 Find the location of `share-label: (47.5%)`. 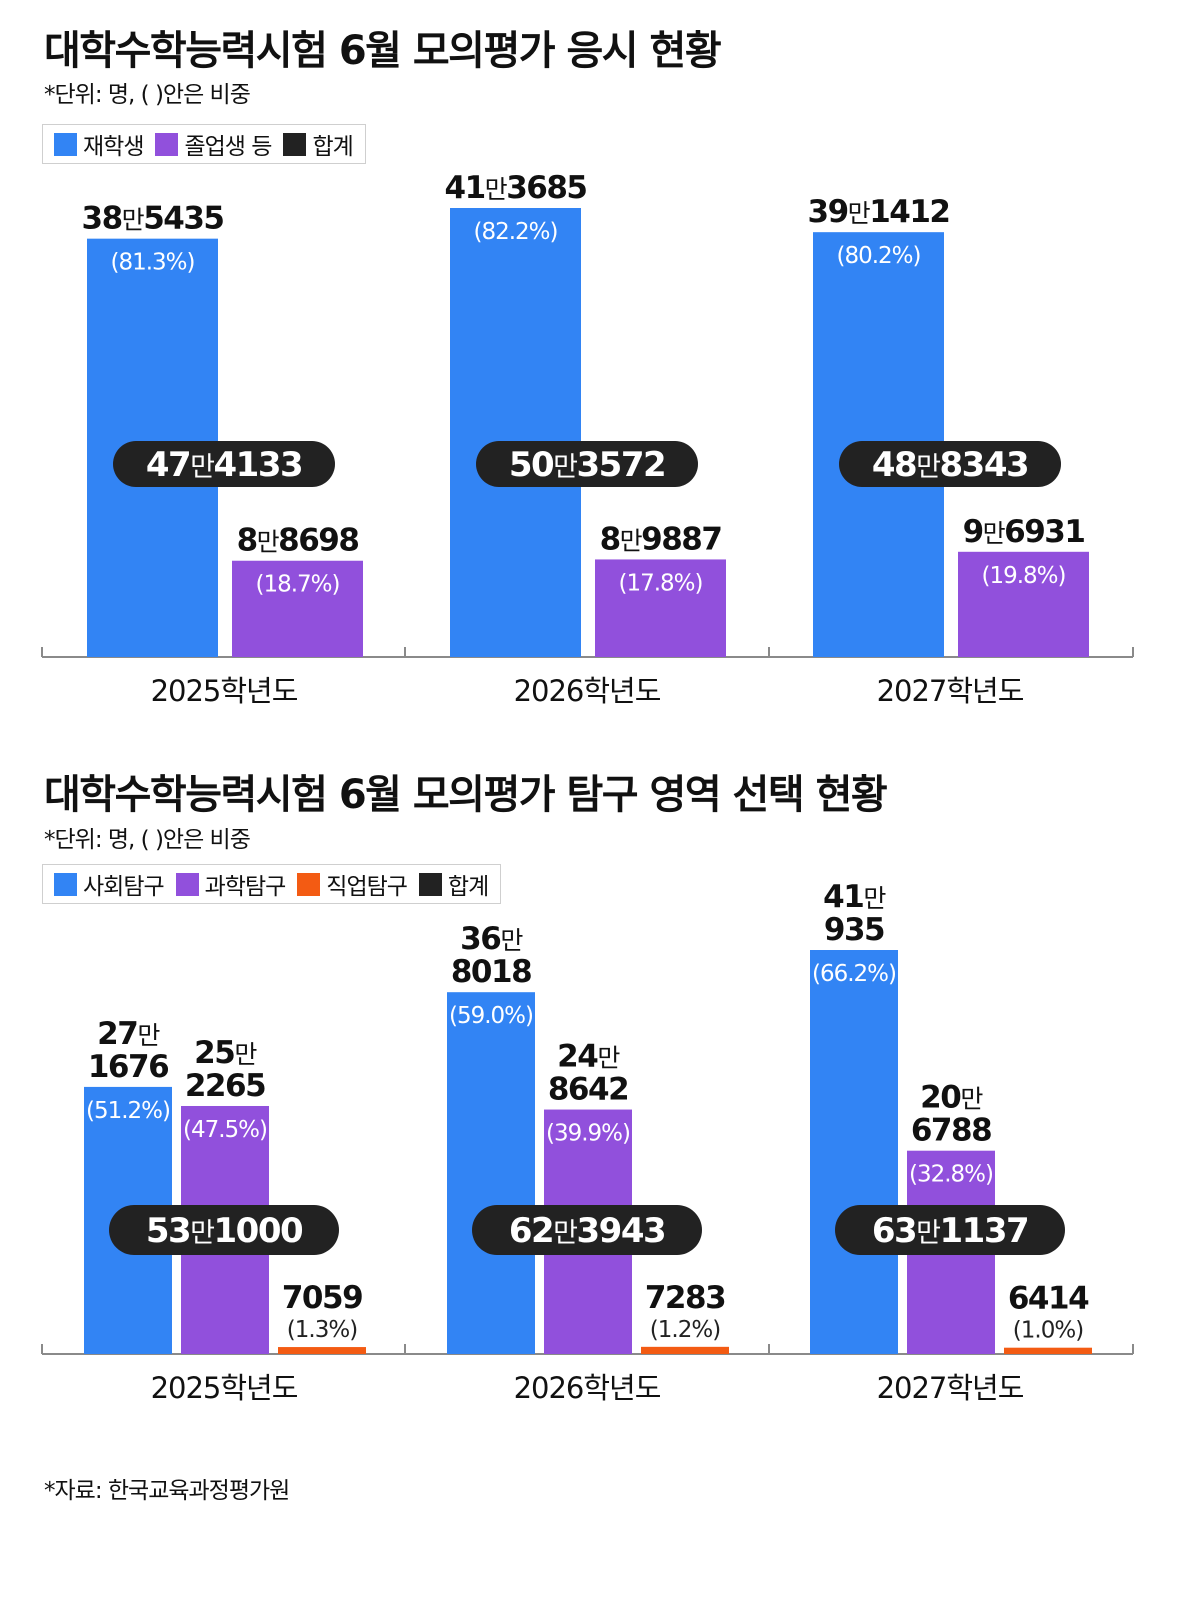

share-label: (47.5%) is located at coordinates (225, 1130).